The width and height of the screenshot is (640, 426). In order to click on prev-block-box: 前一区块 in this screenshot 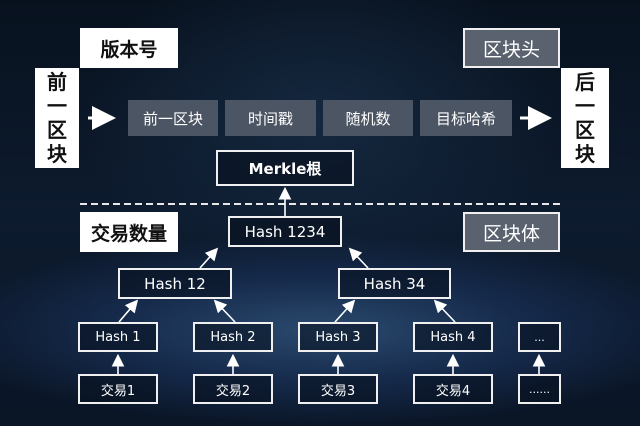, I will do `click(57, 118)`.